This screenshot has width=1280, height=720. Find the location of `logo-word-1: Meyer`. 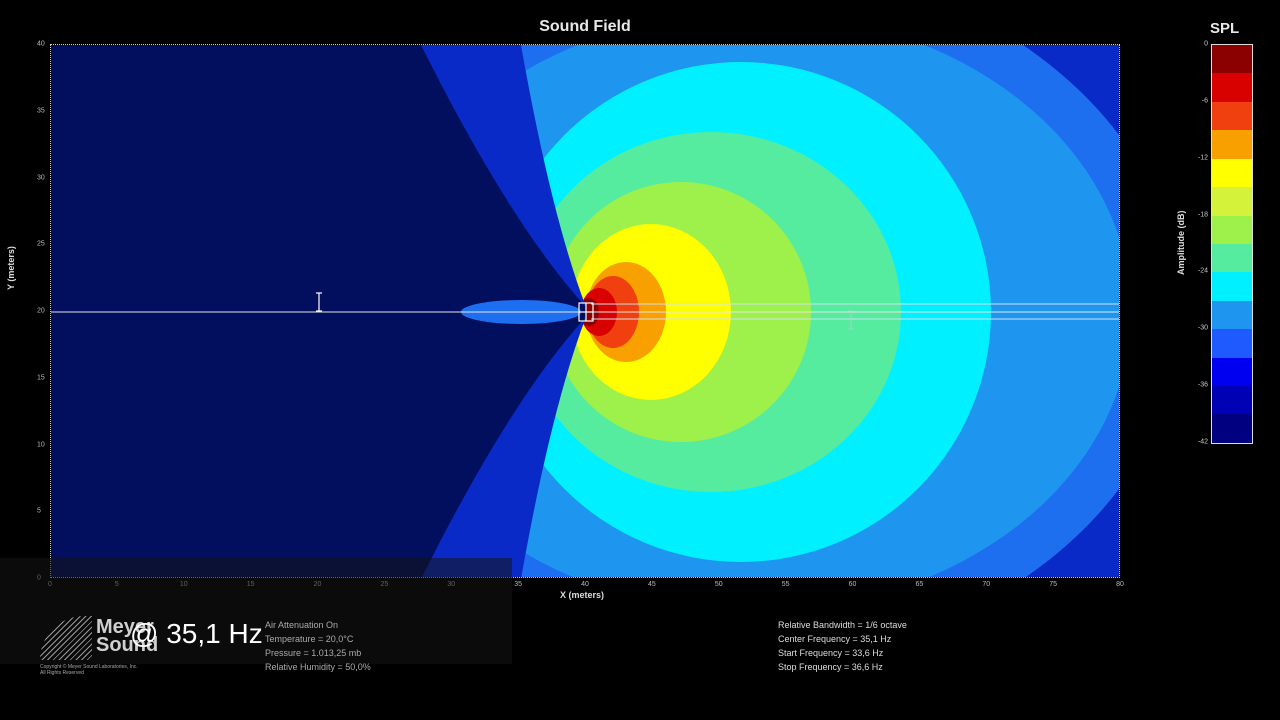

logo-word-1: Meyer is located at coordinates (125, 627).